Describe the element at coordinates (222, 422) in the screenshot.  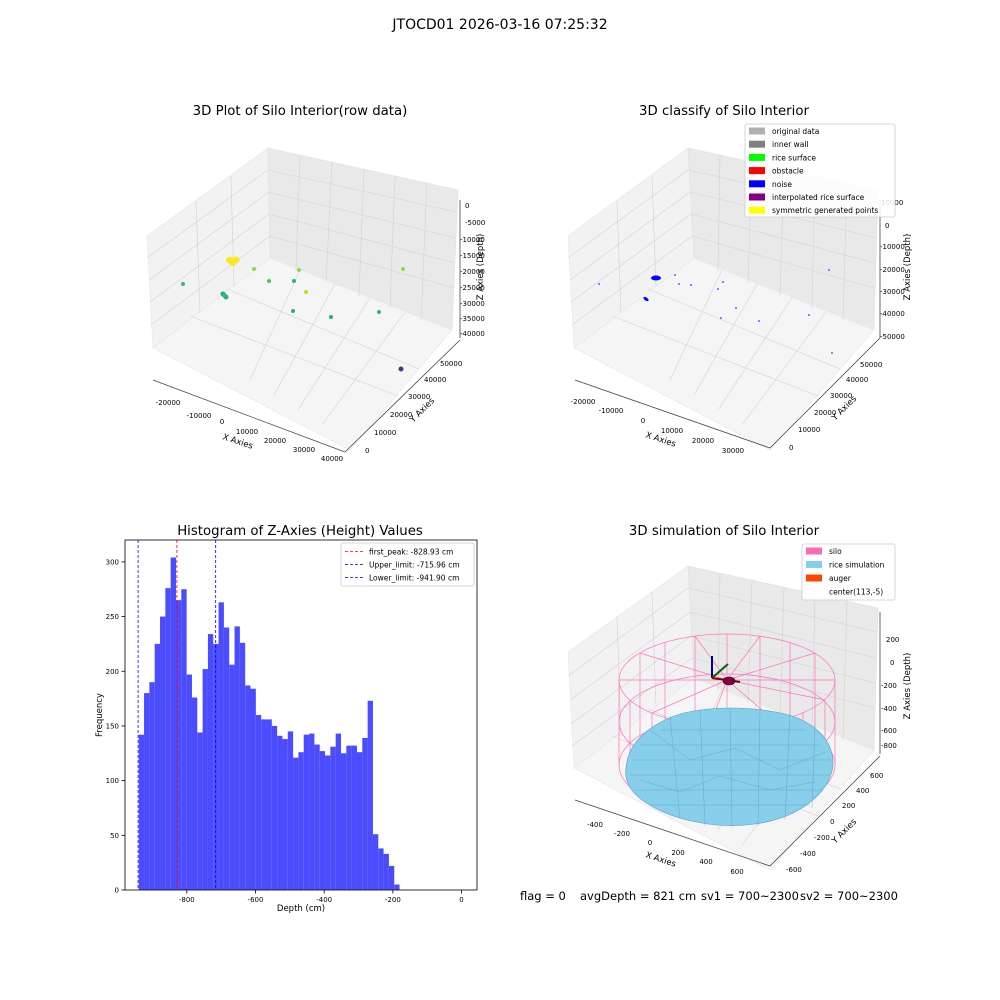
I see `plot1-xtick: 0` at that location.